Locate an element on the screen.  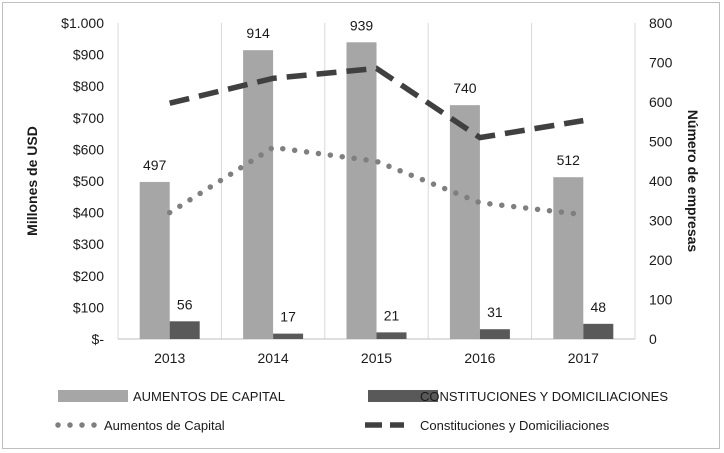
y-tick-label: $200 is located at coordinates (88, 276).